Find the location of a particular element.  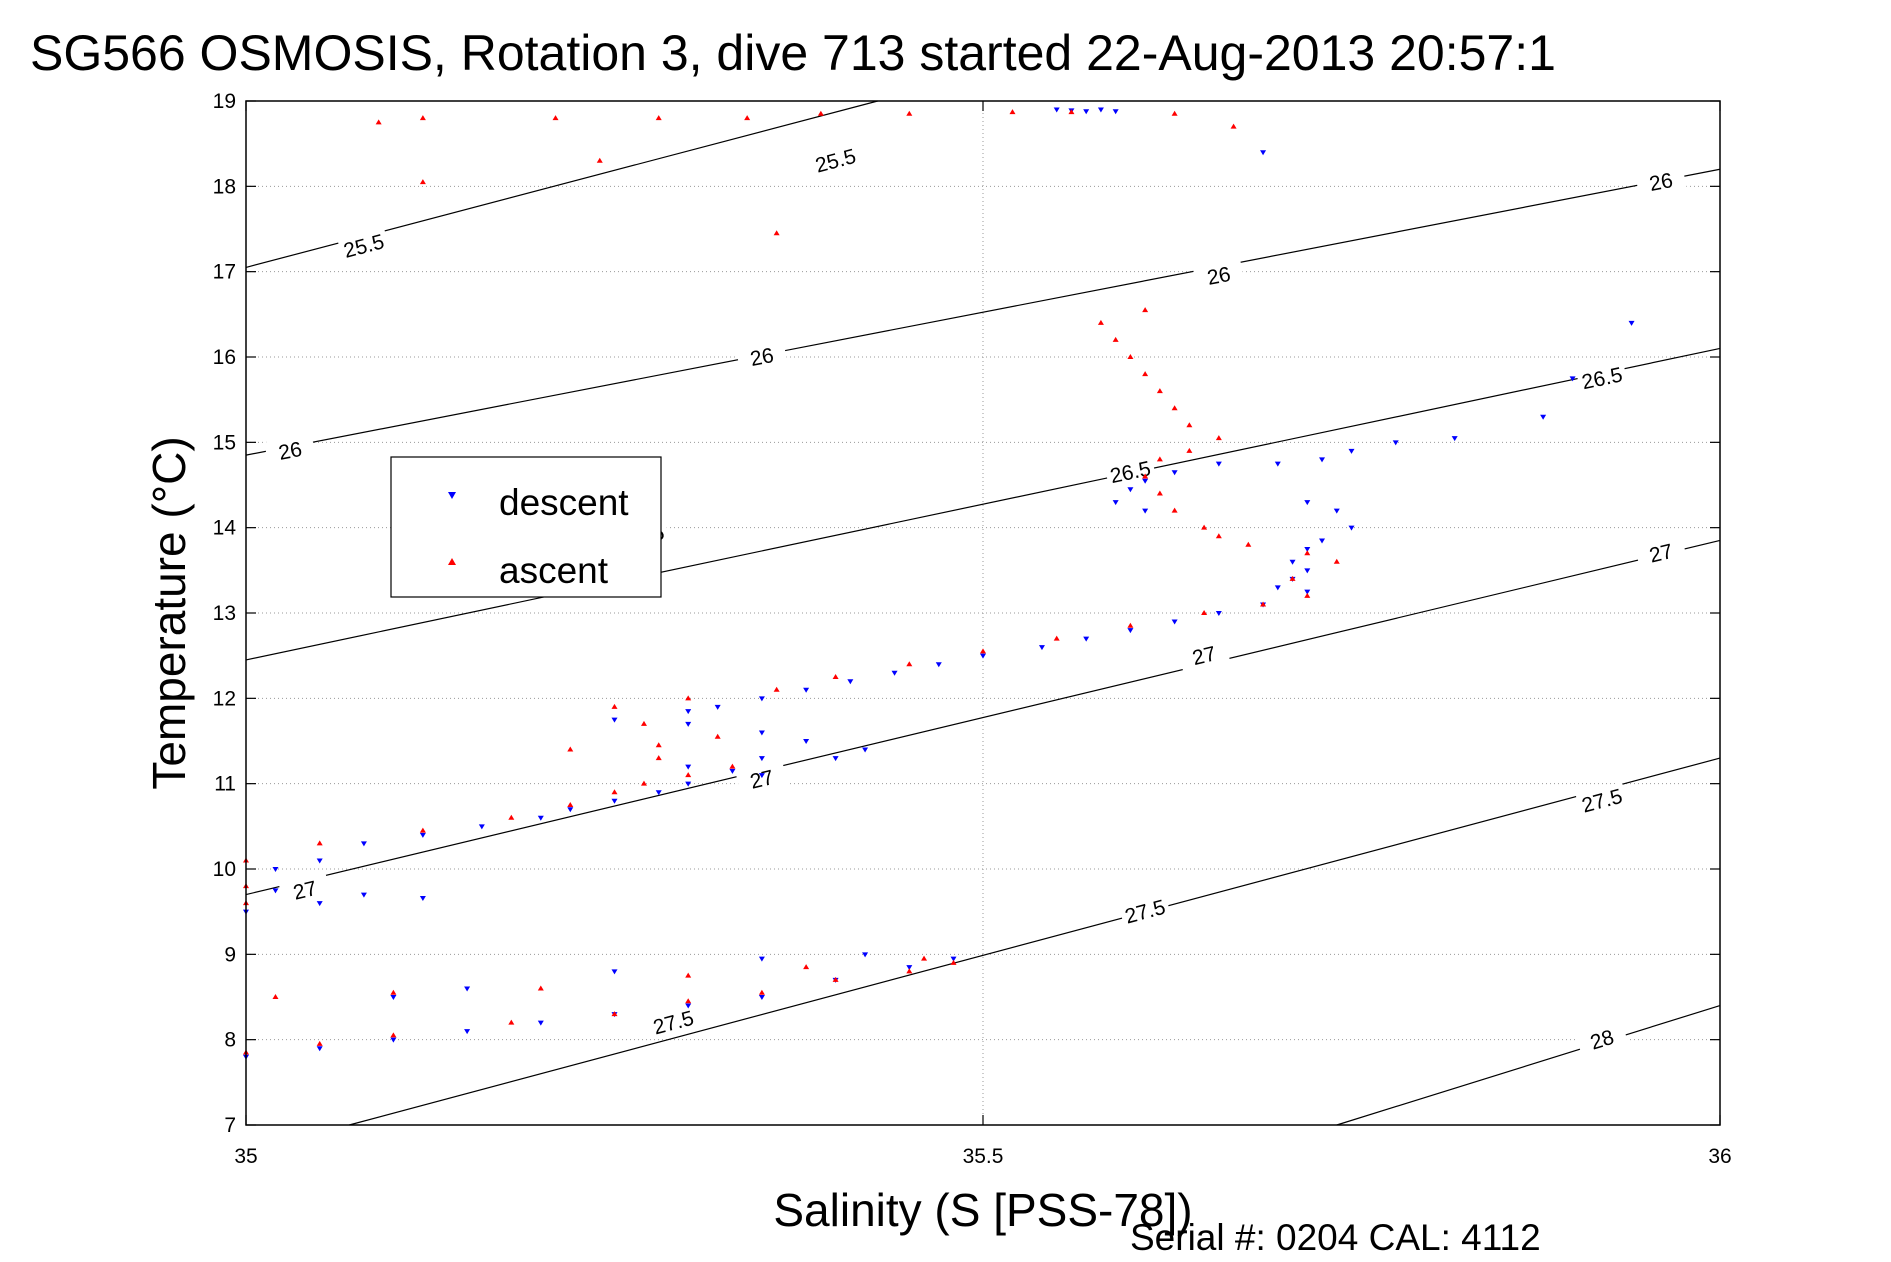

isopycnal-label: 26 is located at coordinates (1218, 276).